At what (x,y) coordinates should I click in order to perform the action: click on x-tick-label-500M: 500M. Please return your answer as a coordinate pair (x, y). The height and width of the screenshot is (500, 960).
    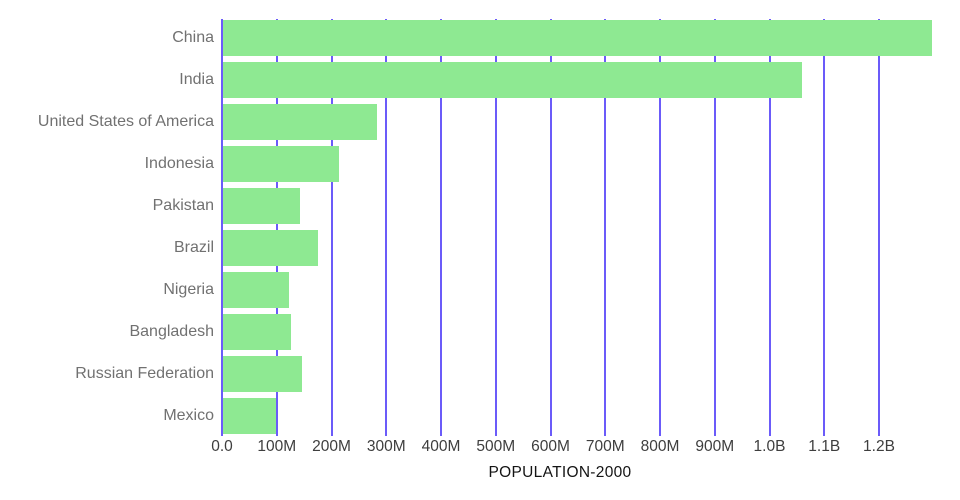
    Looking at the image, I should click on (496, 446).